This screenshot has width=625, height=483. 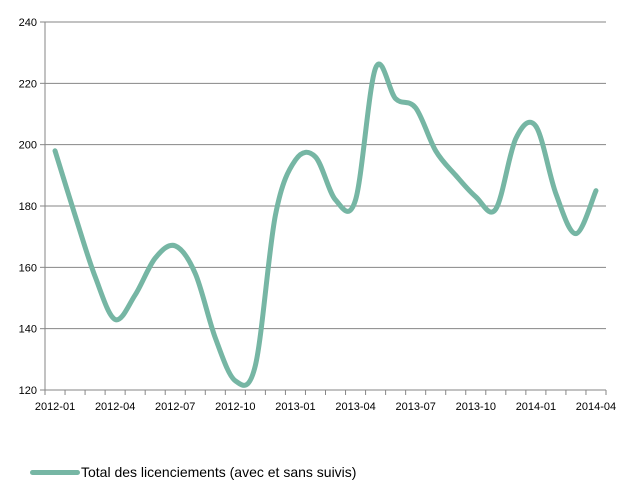 What do you see at coordinates (596, 407) in the screenshot?
I see `x-tick-label-2014-04: 2014-04` at bounding box center [596, 407].